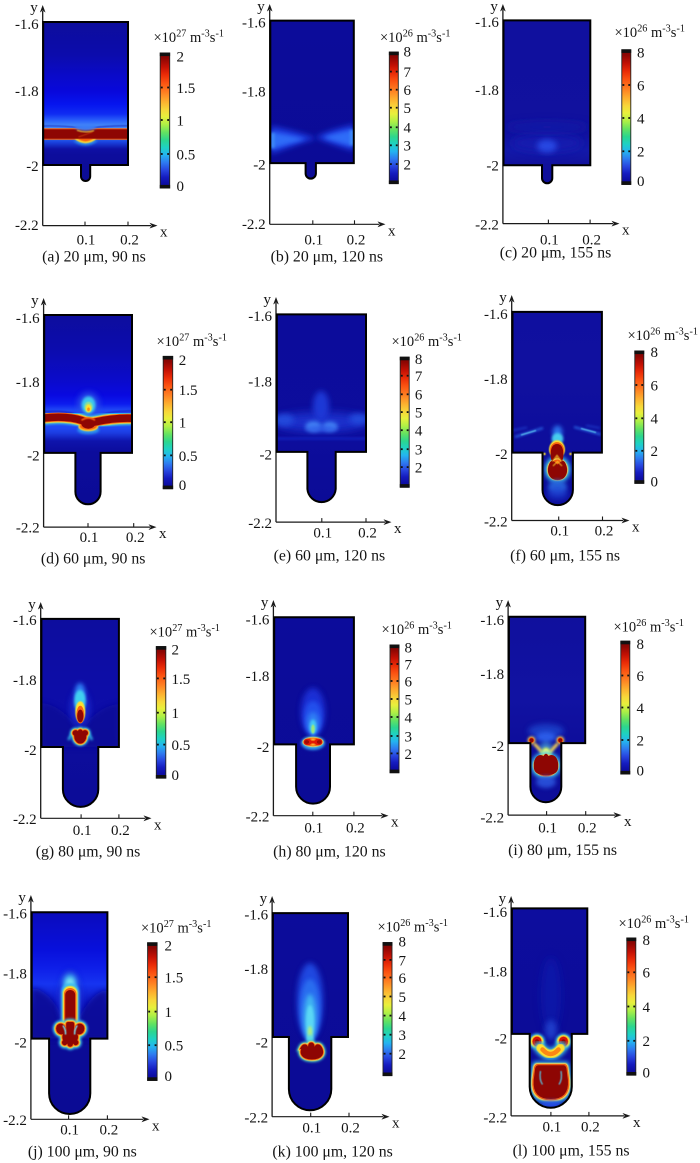 The height and width of the screenshot is (1163, 700). What do you see at coordinates (329, 852) in the screenshot?
I see `svg-text: (h) 80 μm, 120 ns` at bounding box center [329, 852].